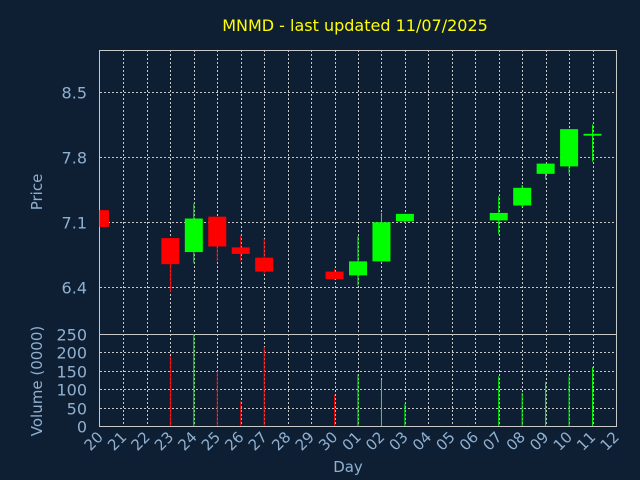 This screenshot has width=640, height=480. I want to click on x-tick-label: 01, so click(352, 441).